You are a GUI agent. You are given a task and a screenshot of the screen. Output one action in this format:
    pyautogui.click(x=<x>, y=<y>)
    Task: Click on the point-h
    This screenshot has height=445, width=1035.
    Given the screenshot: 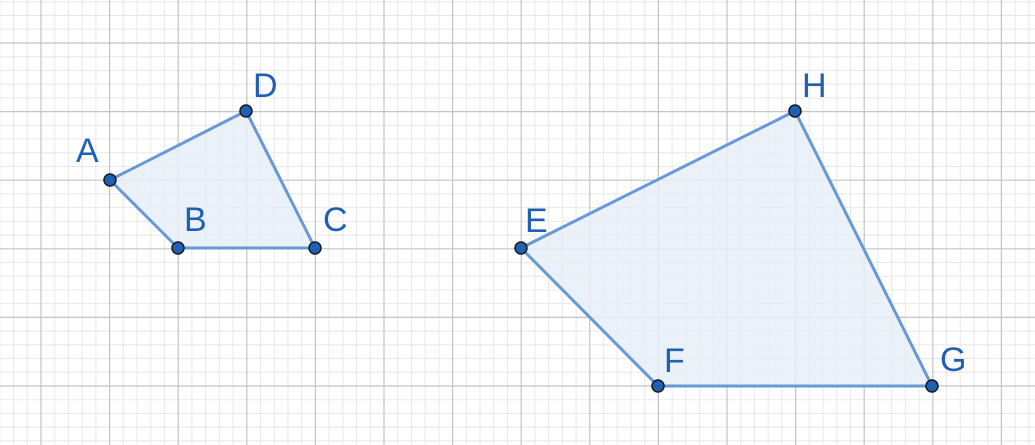 What is the action you would take?
    pyautogui.click(x=795, y=111)
    